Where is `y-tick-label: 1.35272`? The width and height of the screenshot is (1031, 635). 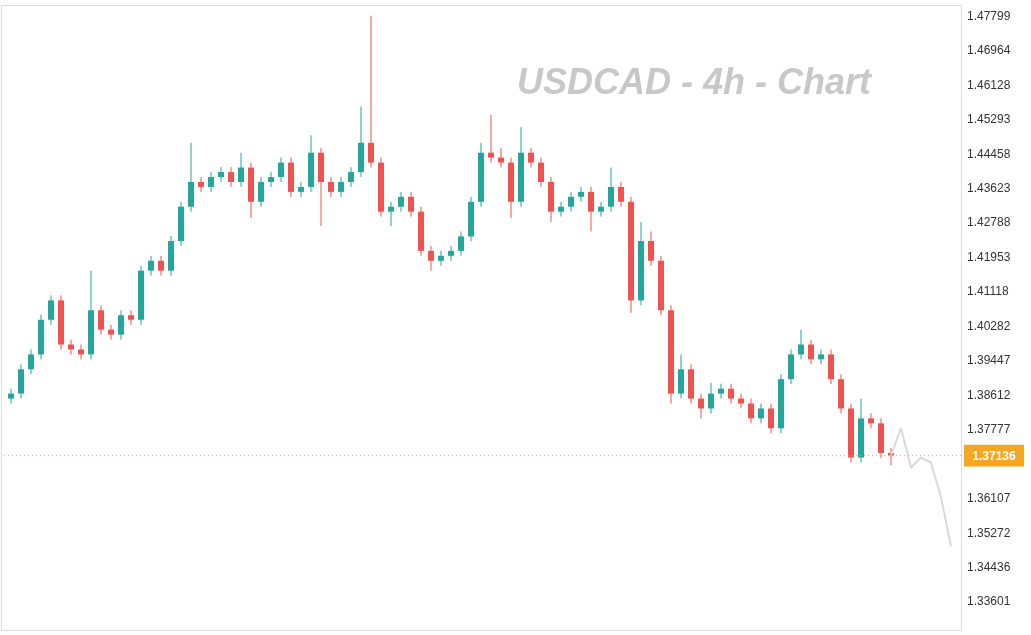
y-tick-label: 1.35272 is located at coordinates (989, 532).